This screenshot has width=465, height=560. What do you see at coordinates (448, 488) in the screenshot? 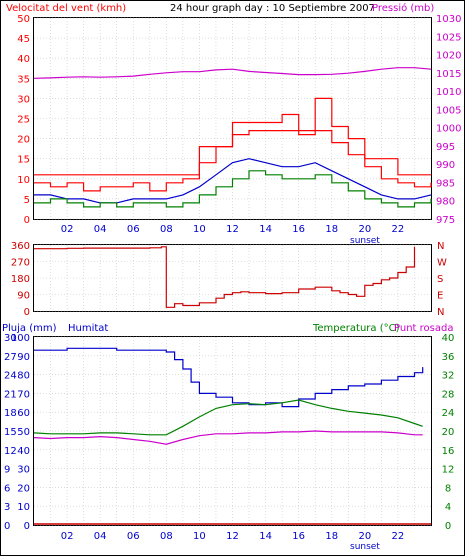
I see `temperature-tick-label: 8` at bounding box center [448, 488].